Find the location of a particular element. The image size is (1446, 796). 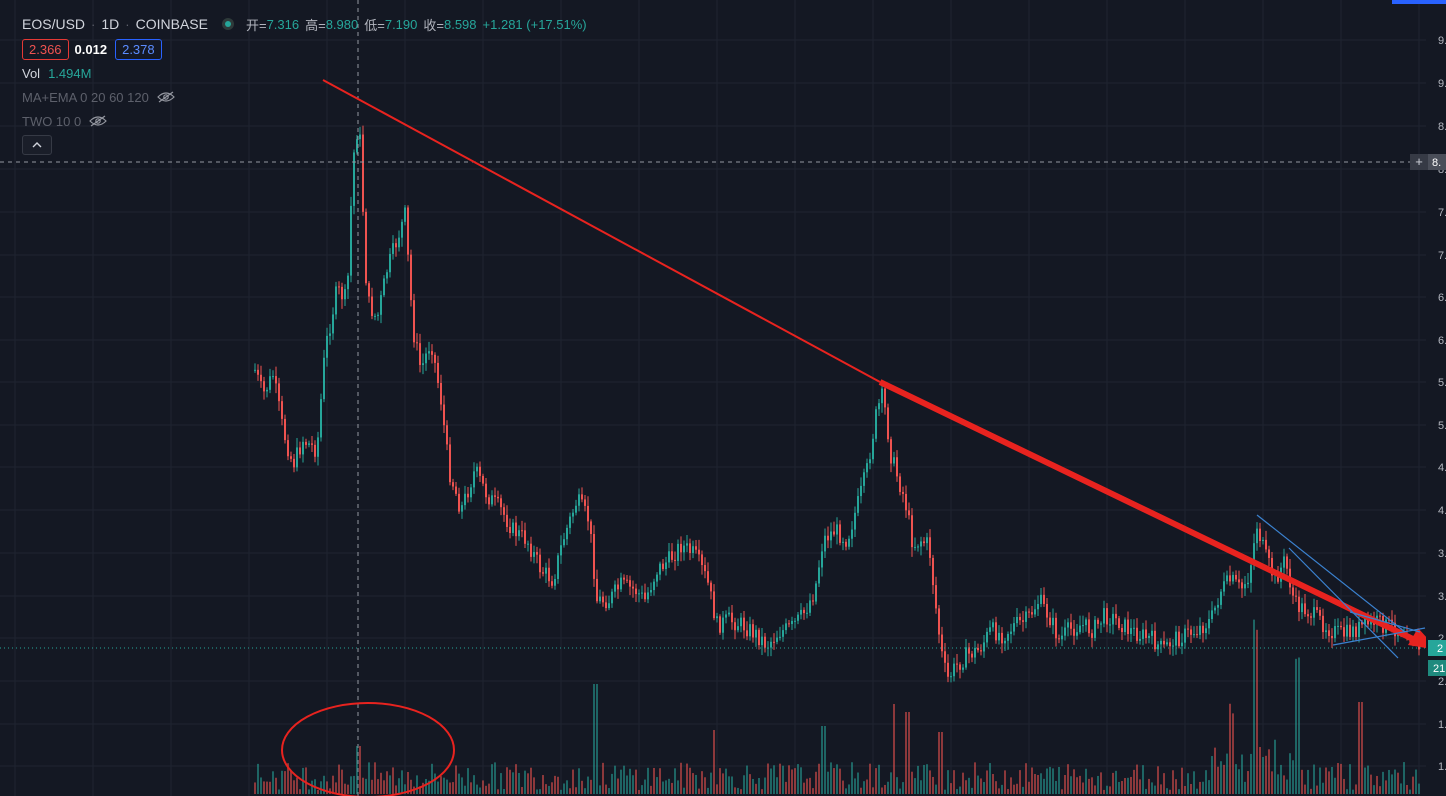

collapse-legend-button is located at coordinates (37, 145).